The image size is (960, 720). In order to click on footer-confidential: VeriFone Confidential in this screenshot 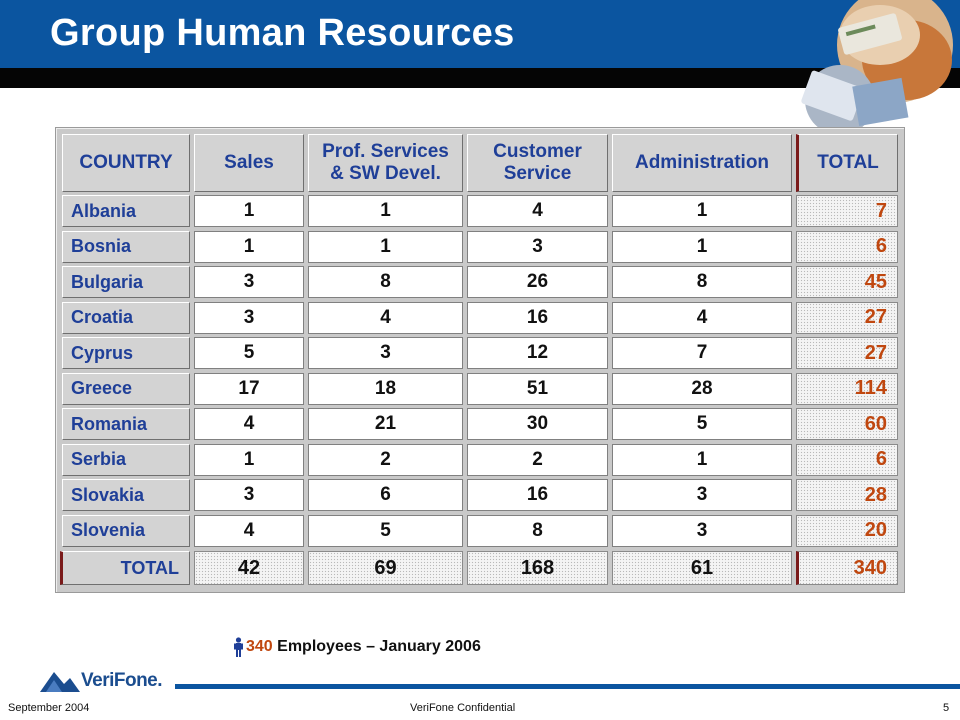, I will do `click(463, 708)`.